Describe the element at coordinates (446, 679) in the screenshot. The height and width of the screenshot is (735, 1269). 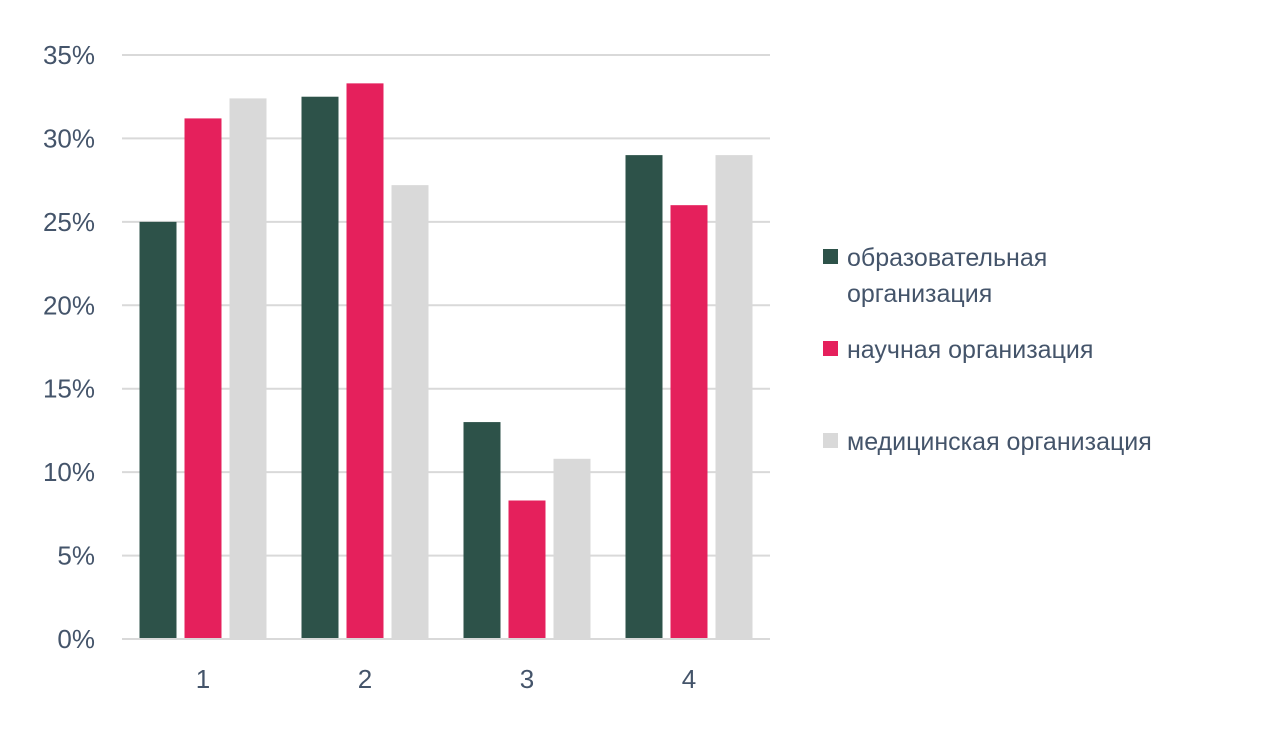
I see `x-axis-ticks: 1 2 3 4` at that location.